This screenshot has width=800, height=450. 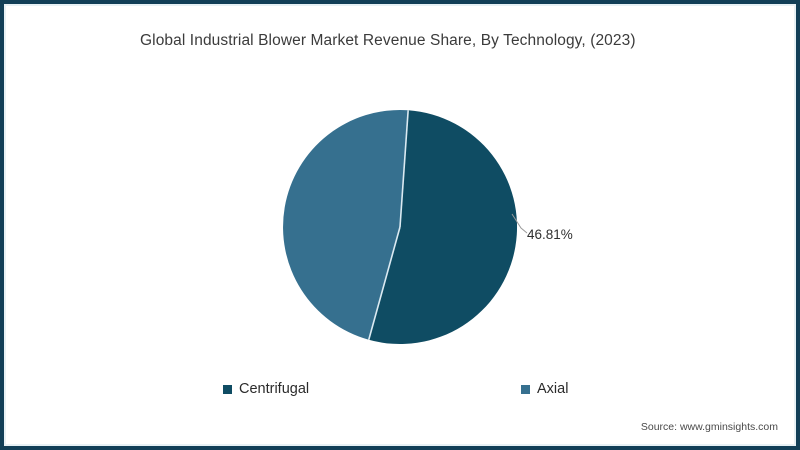 I want to click on leader-lines, so click(x=519, y=223).